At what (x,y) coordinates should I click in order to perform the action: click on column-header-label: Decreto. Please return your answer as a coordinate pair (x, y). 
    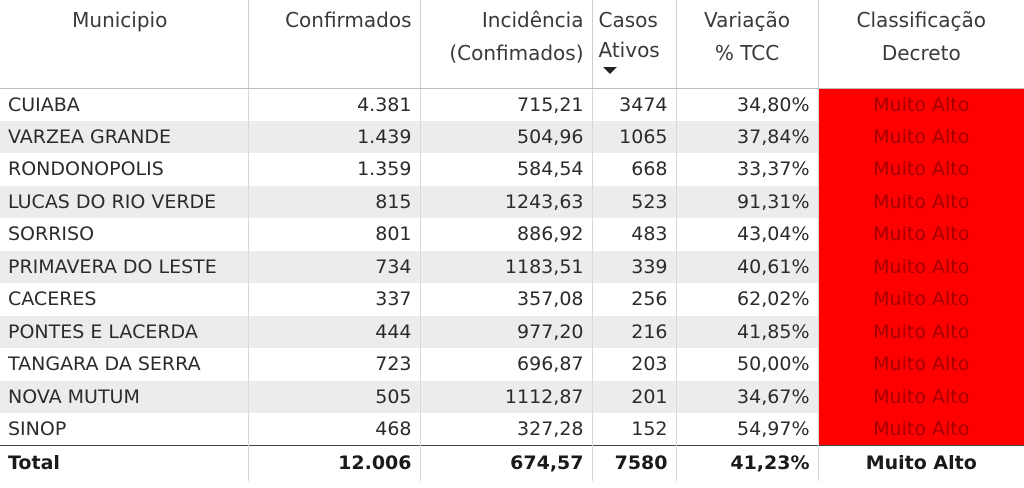
    Looking at the image, I should click on (921, 53).